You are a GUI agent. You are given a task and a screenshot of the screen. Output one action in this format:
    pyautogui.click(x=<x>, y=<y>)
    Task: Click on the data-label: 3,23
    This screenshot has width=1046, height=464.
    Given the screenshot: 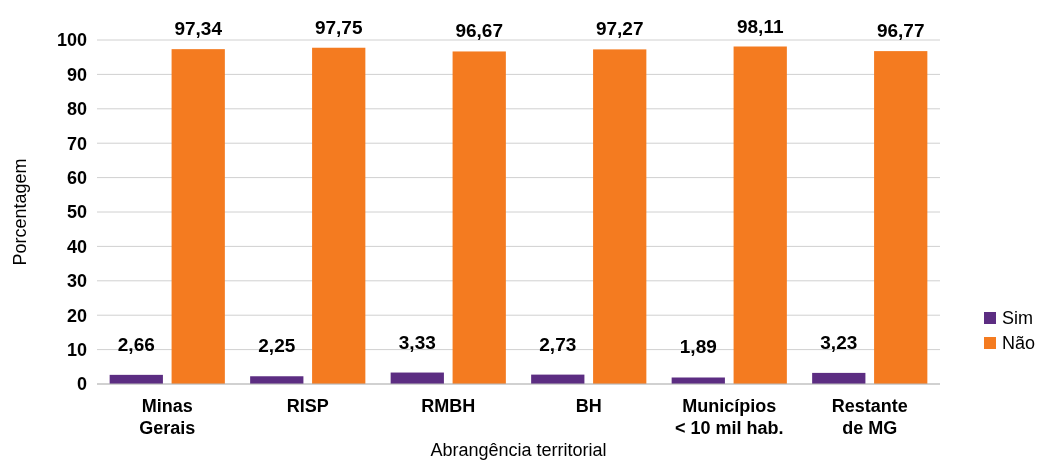 What is the action you would take?
    pyautogui.click(x=839, y=342)
    